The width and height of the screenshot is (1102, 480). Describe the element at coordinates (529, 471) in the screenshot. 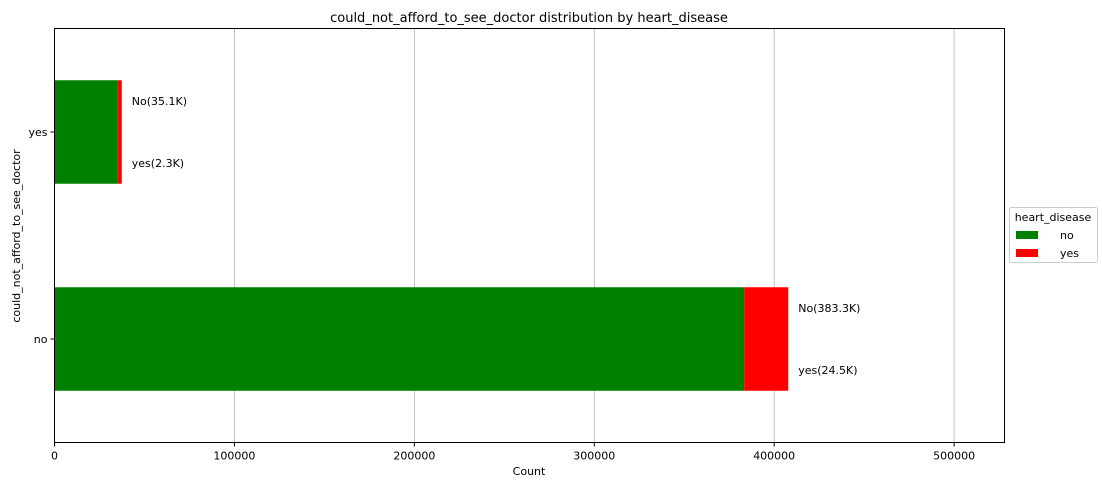

I see `x-axis-label: Count` at that location.